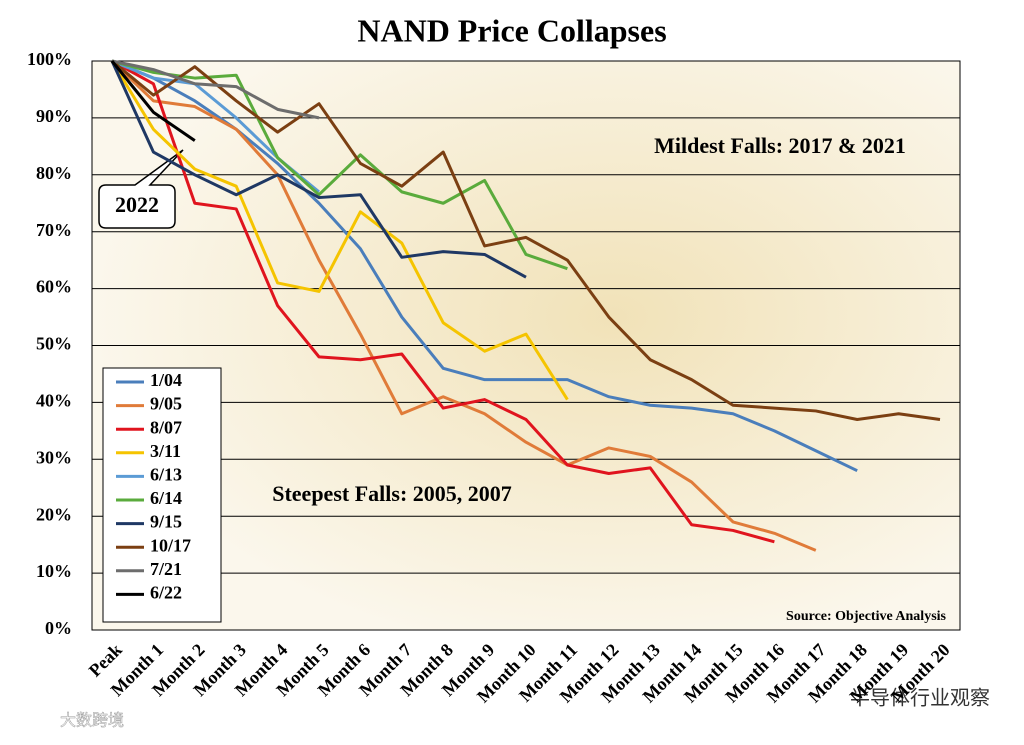 The width and height of the screenshot is (1024, 745). What do you see at coordinates (511, 30) in the screenshot?
I see `chart-title: NAND Price Collapses` at bounding box center [511, 30].